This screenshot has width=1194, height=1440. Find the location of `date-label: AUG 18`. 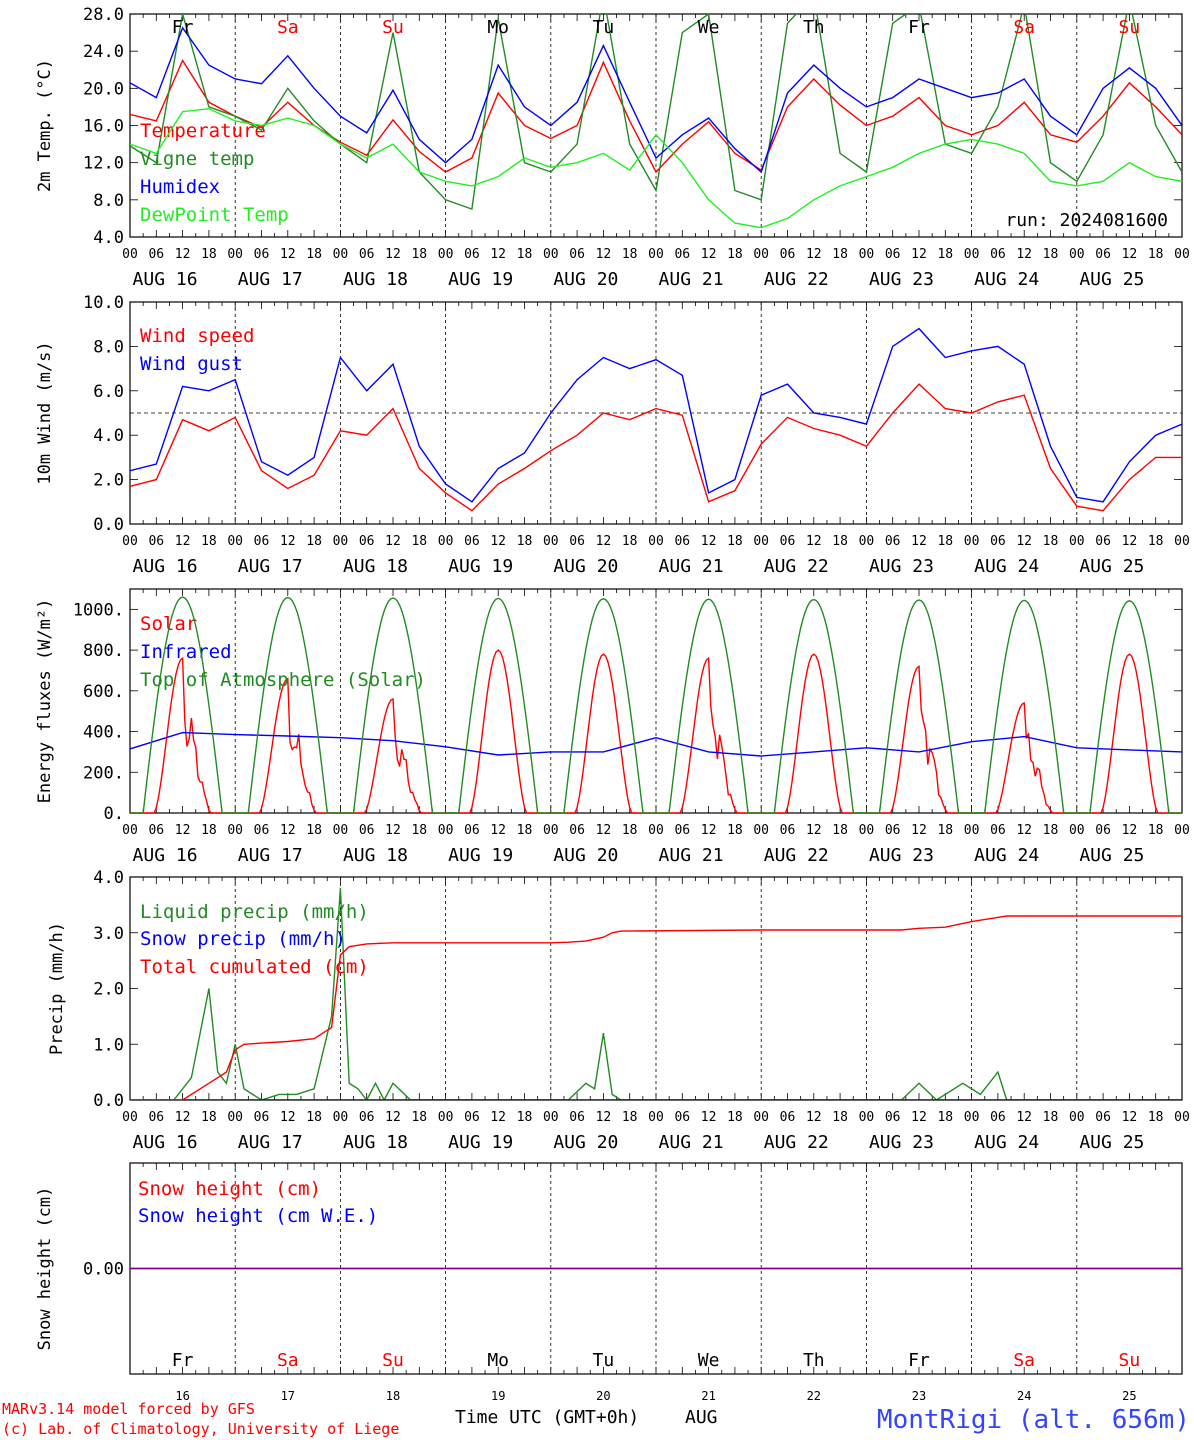

date-label: AUG 18 is located at coordinates (375, 566).